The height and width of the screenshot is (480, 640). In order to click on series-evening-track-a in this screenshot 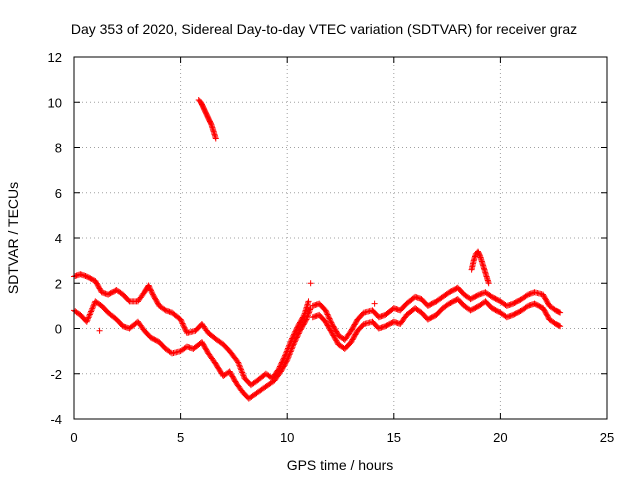, I will do `click(436, 313)`.